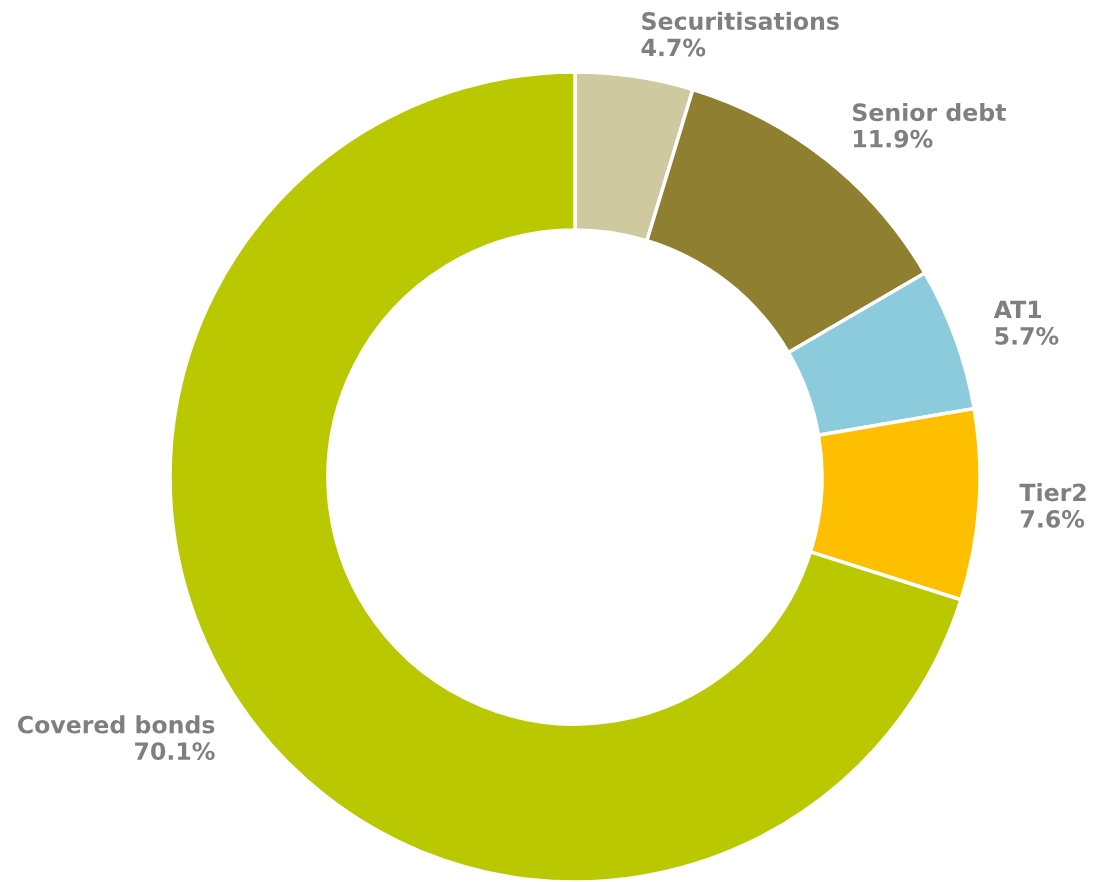 The width and height of the screenshot is (1098, 882). What do you see at coordinates (893, 138) in the screenshot?
I see `data-label: 11.9%` at bounding box center [893, 138].